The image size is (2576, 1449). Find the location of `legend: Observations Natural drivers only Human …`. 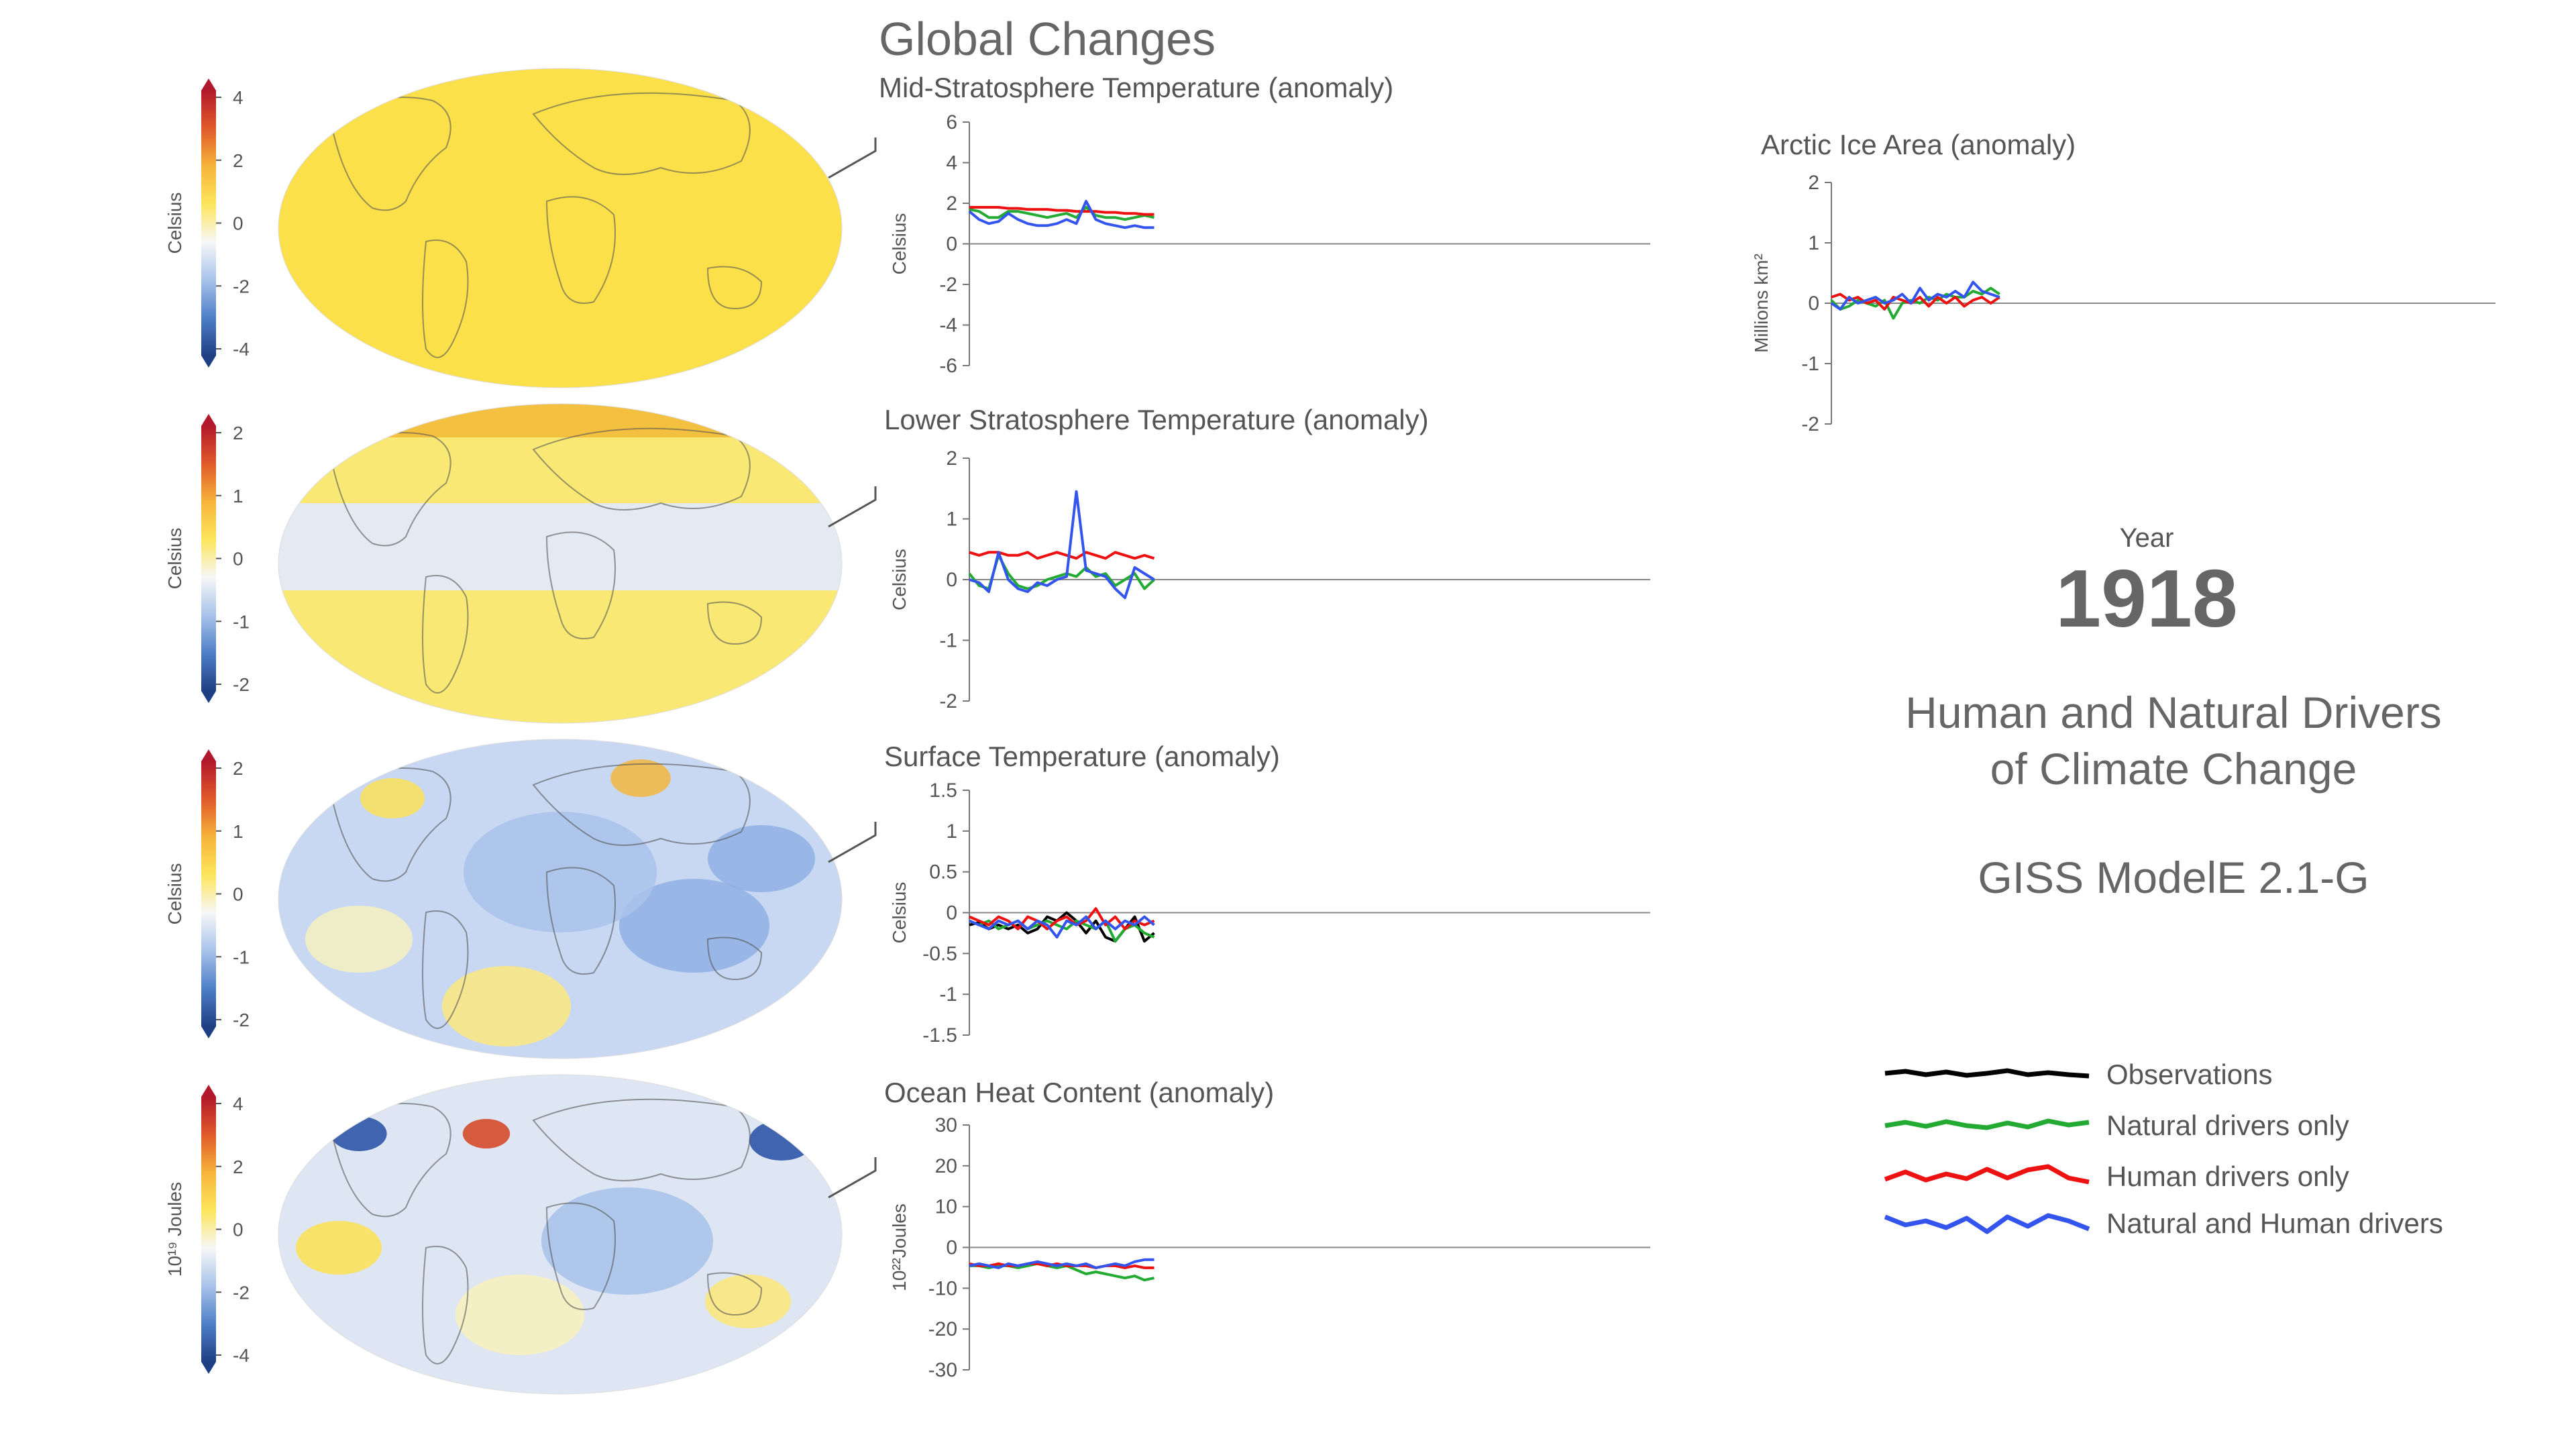

legend: Observations Natural drivers only Human … is located at coordinates (2213, 1160).